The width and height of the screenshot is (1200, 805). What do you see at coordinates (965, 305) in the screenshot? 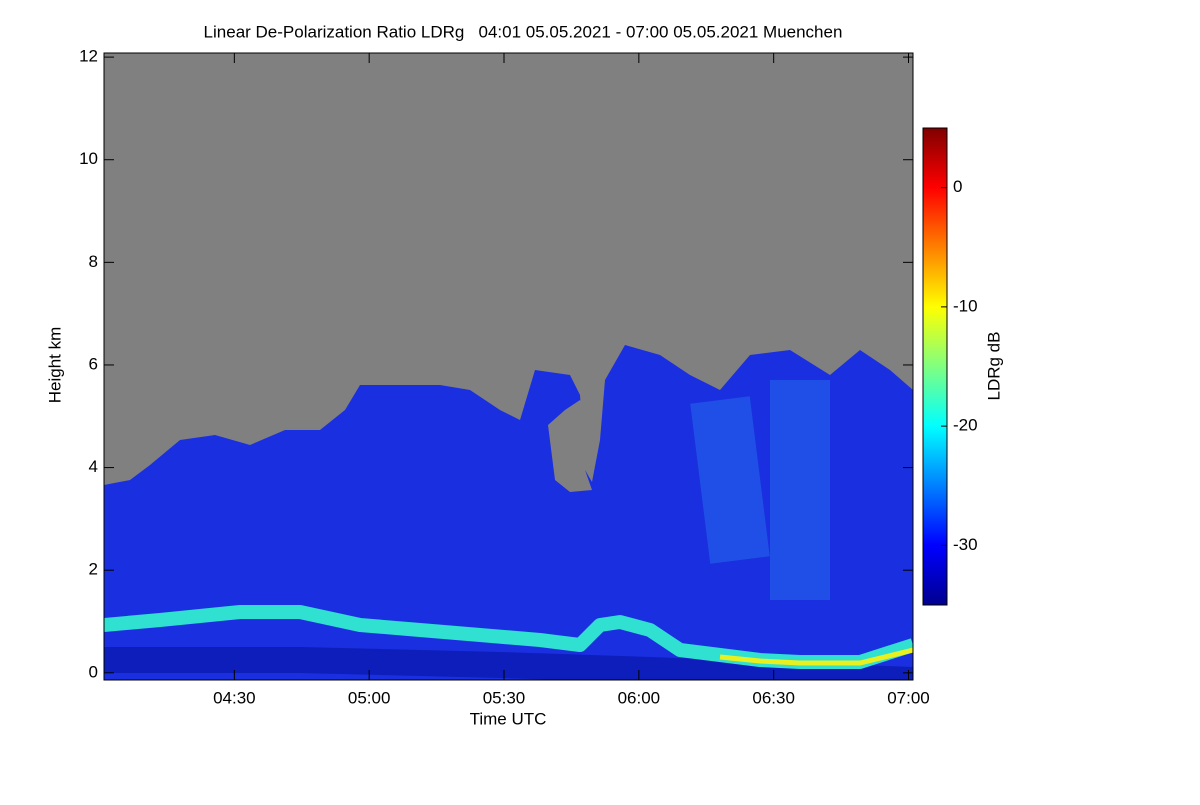
I see `colorbar-tick-label: -10` at bounding box center [965, 305].